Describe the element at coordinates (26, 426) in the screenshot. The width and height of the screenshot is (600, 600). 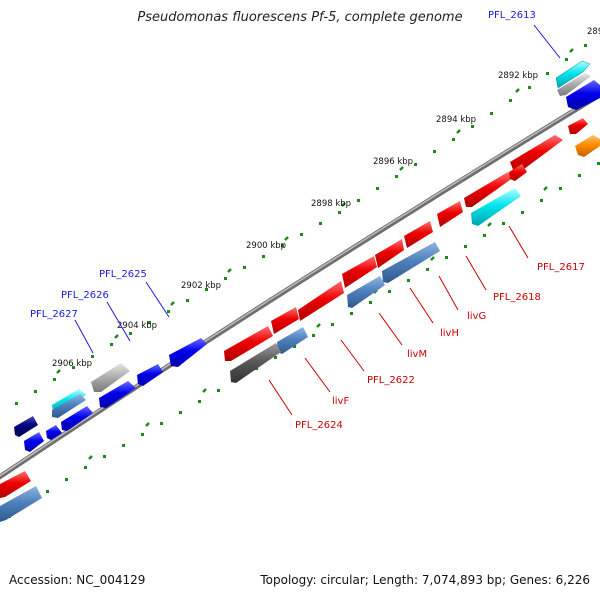
I see `gene-navy-left` at that location.